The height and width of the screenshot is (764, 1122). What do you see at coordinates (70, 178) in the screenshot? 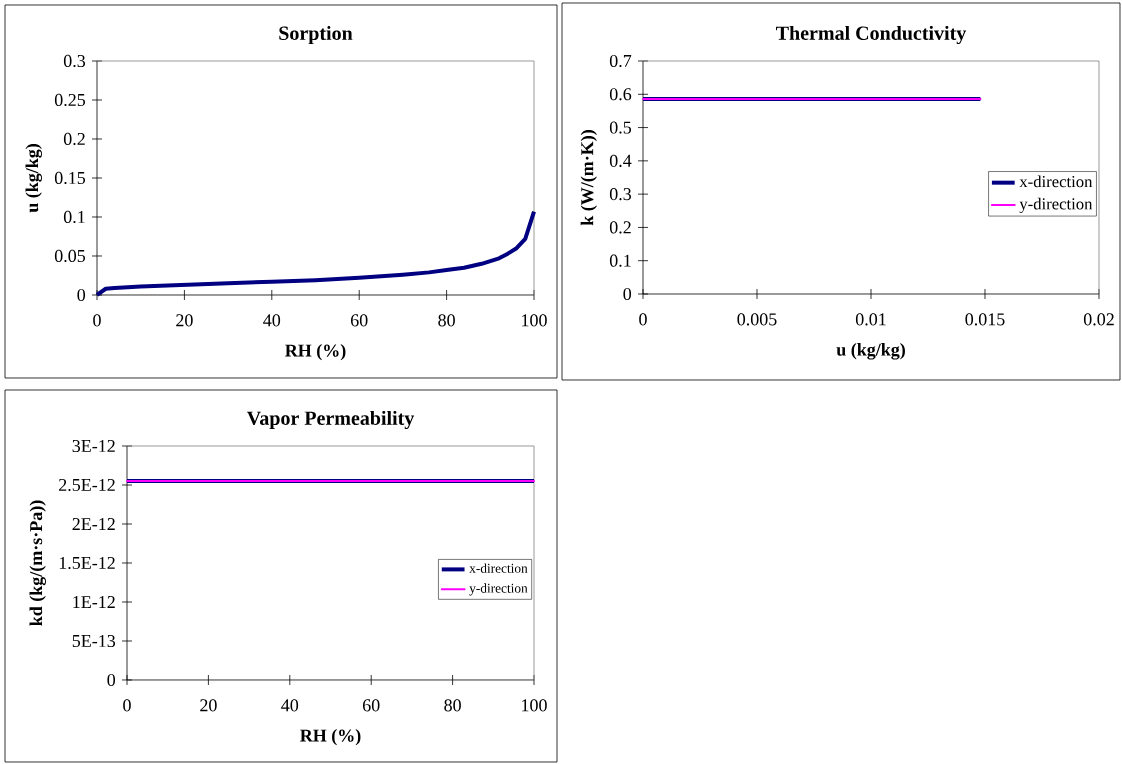
I see `y-tick-label: 0.15` at bounding box center [70, 178].